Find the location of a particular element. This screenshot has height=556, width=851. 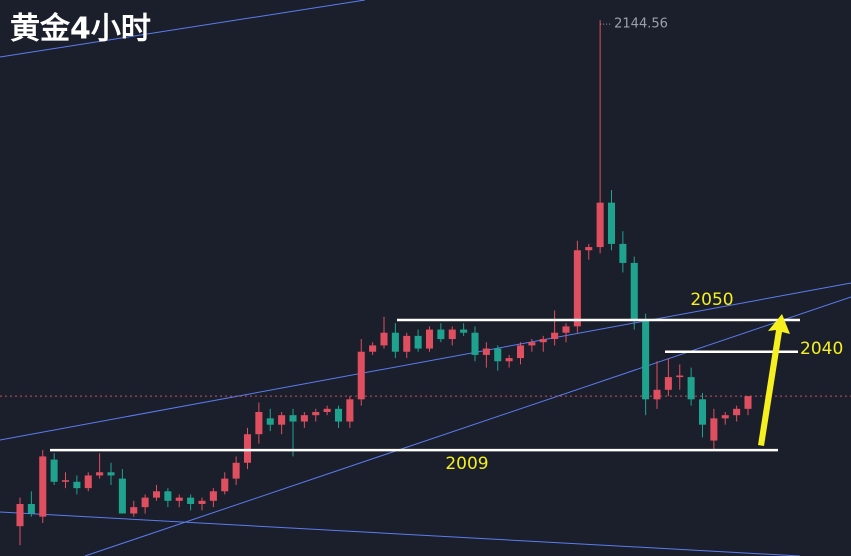

high-label: 2144.56 is located at coordinates (641, 24).